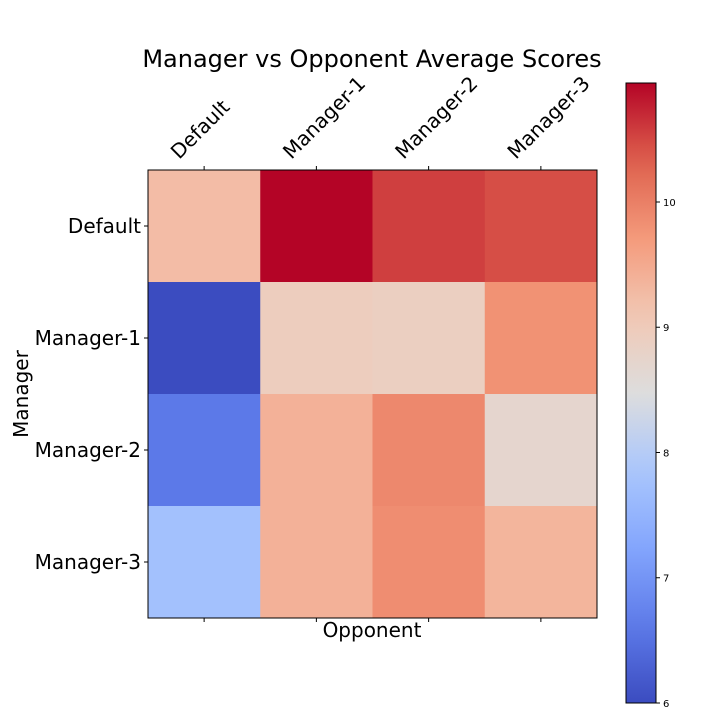 The image size is (720, 720). I want to click on colorbar-tick-label: 6, so click(666, 704).